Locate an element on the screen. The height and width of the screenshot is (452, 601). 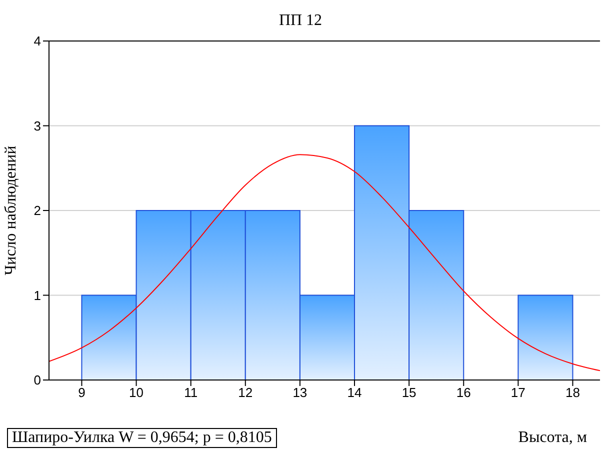
x-tick-label: 16 is located at coordinates (463, 392).